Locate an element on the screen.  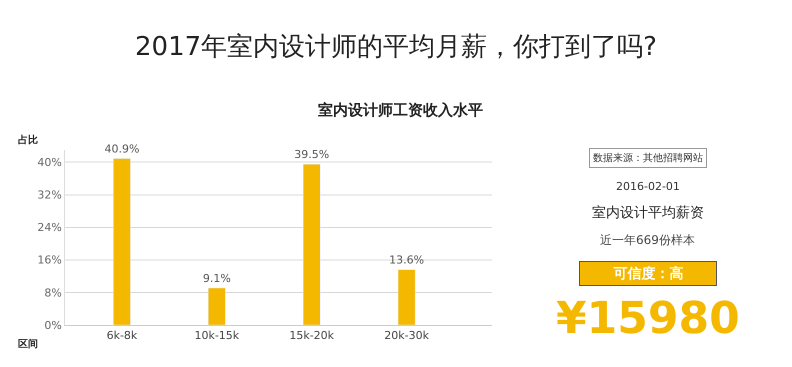
y-tick-label: 32% is located at coordinates (49, 195).